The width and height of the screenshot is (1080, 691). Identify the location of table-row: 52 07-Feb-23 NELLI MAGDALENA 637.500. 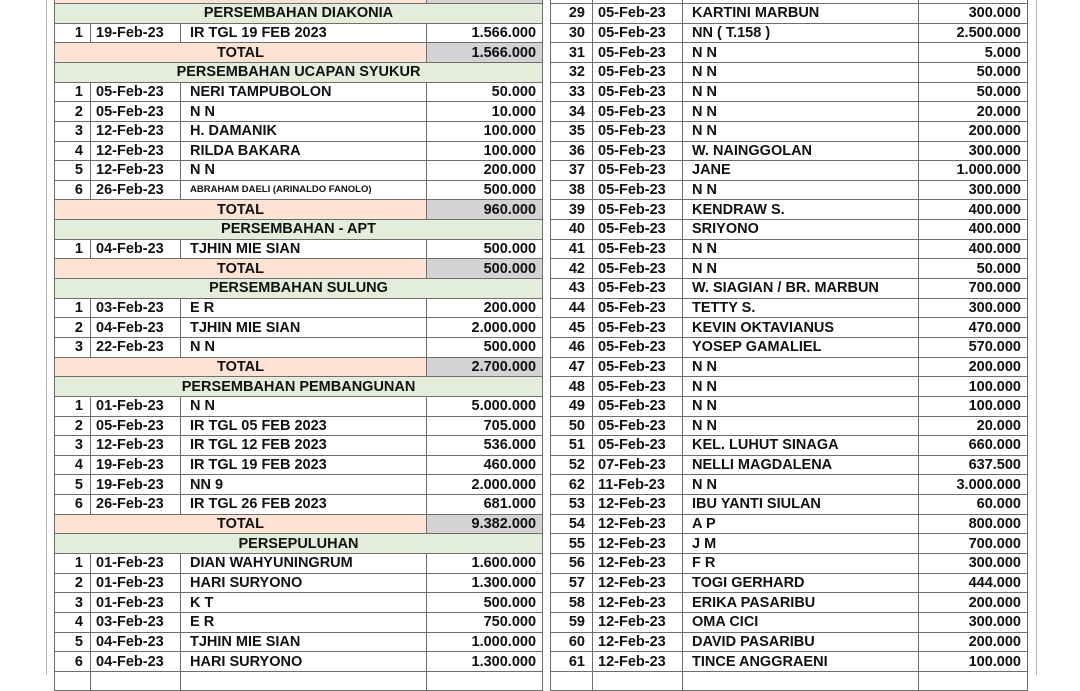
(789, 465).